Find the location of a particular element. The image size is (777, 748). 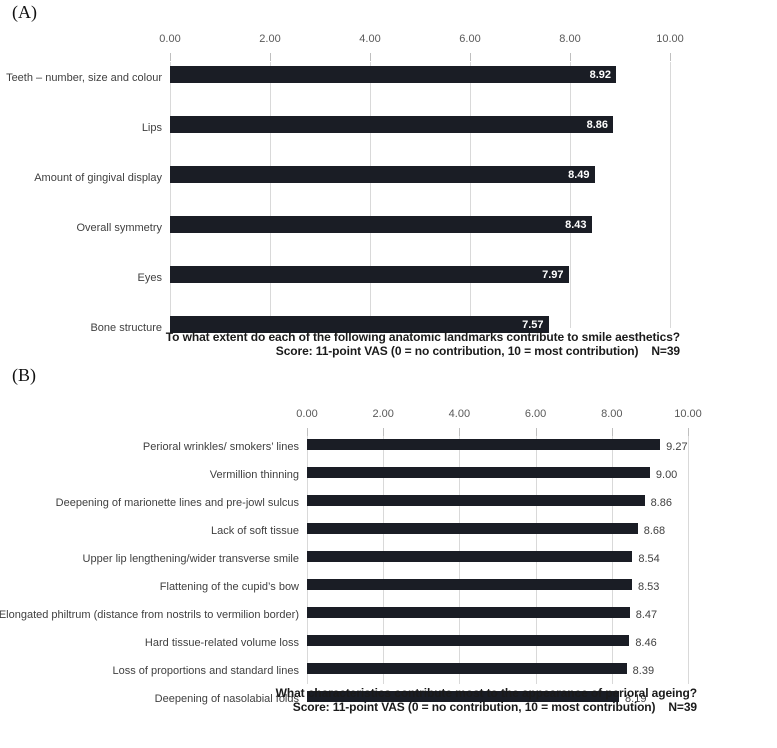

bar: 7.97 is located at coordinates (369, 274).